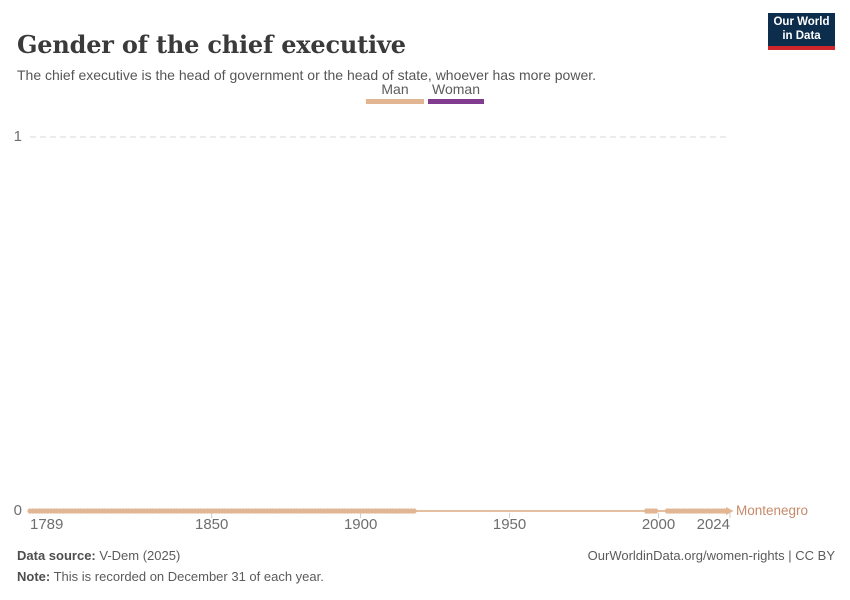 Image resolution: width=850 pixels, height=600 pixels. What do you see at coordinates (730, 511) in the screenshot?
I see `series-end-arrow` at bounding box center [730, 511].